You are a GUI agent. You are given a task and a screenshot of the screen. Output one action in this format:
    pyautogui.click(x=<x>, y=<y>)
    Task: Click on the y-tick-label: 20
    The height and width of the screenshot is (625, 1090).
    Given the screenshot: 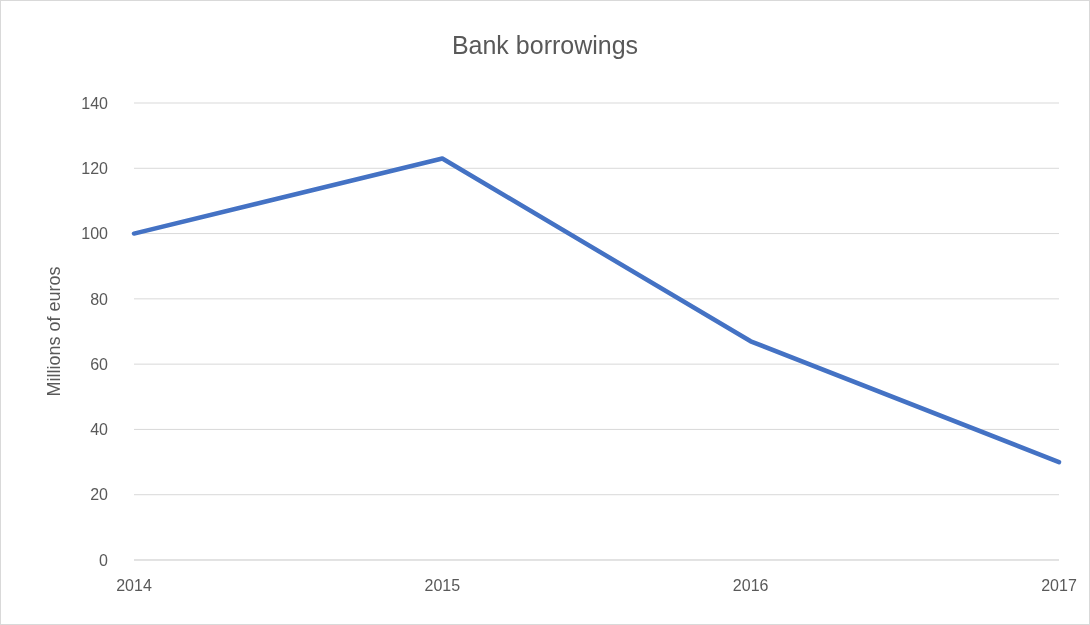 What is the action you would take?
    pyautogui.click(x=99, y=495)
    